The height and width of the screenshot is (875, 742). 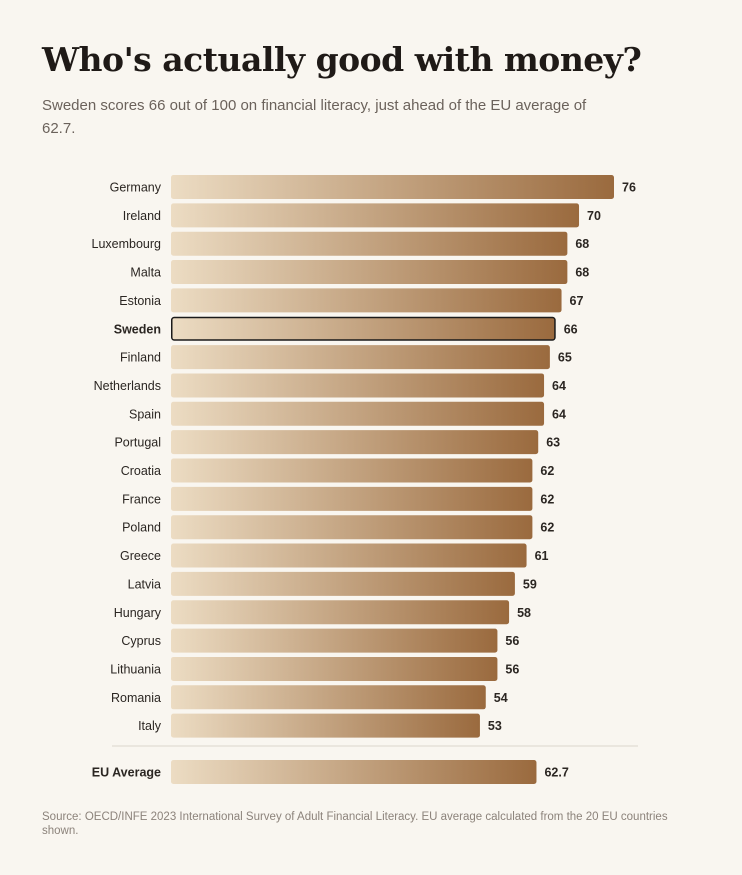 What do you see at coordinates (342, 59) in the screenshot?
I see `chart-title: Who's actually good with money?` at bounding box center [342, 59].